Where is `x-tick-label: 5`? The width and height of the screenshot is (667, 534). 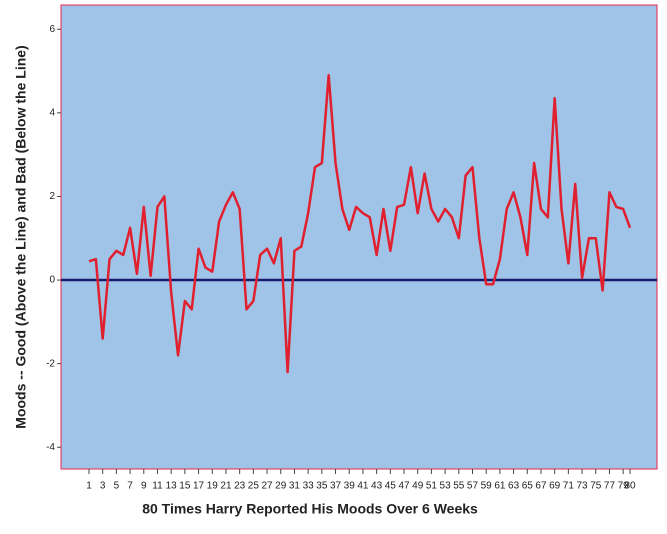
x-tick-label: 5 is located at coordinates (117, 486).